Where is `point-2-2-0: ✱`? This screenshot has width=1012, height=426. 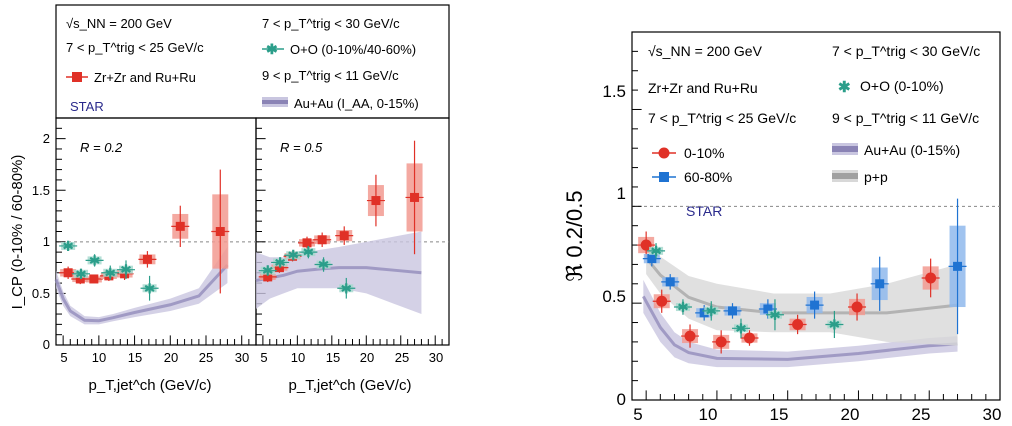
point-2-2-0: ✱ is located at coordinates (656, 252).